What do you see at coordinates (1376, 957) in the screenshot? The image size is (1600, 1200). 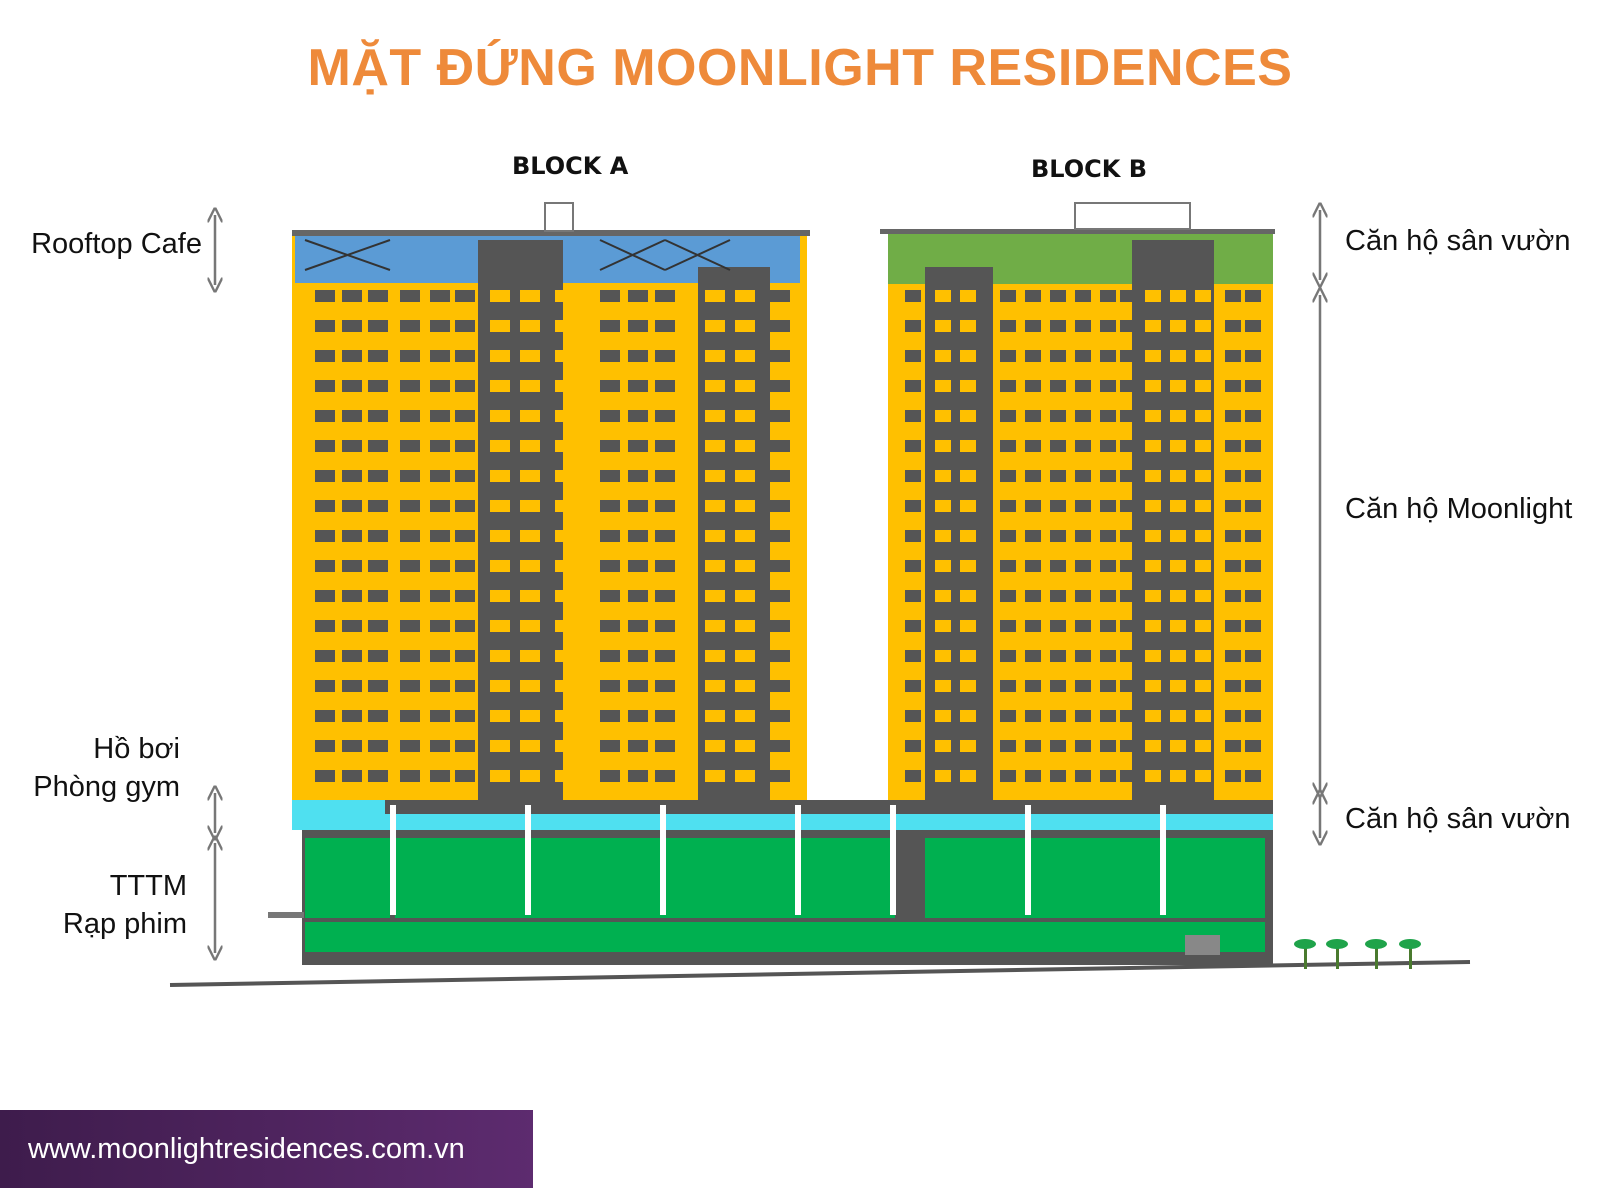 I see `palm-trunk` at bounding box center [1376, 957].